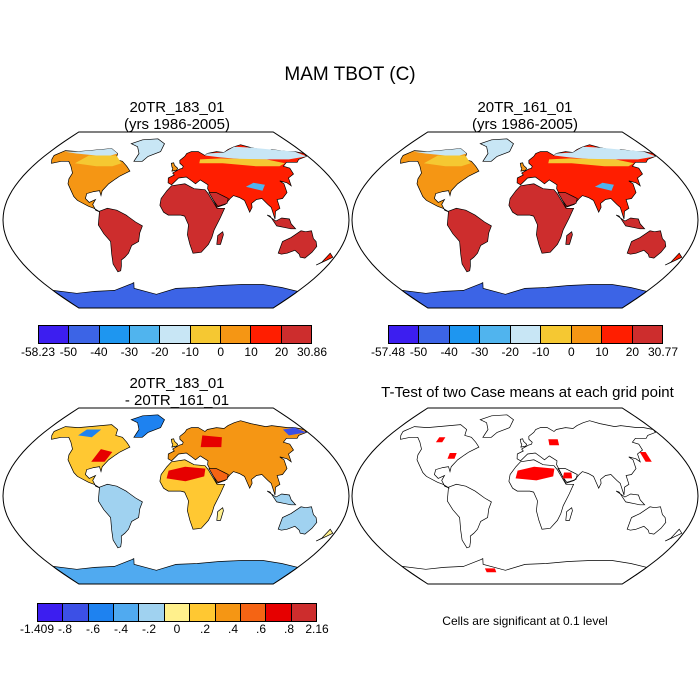 This screenshot has width=700, height=700. Describe the element at coordinates (190, 352) in the screenshot. I see `colorbar-tick-label: -10` at that location.